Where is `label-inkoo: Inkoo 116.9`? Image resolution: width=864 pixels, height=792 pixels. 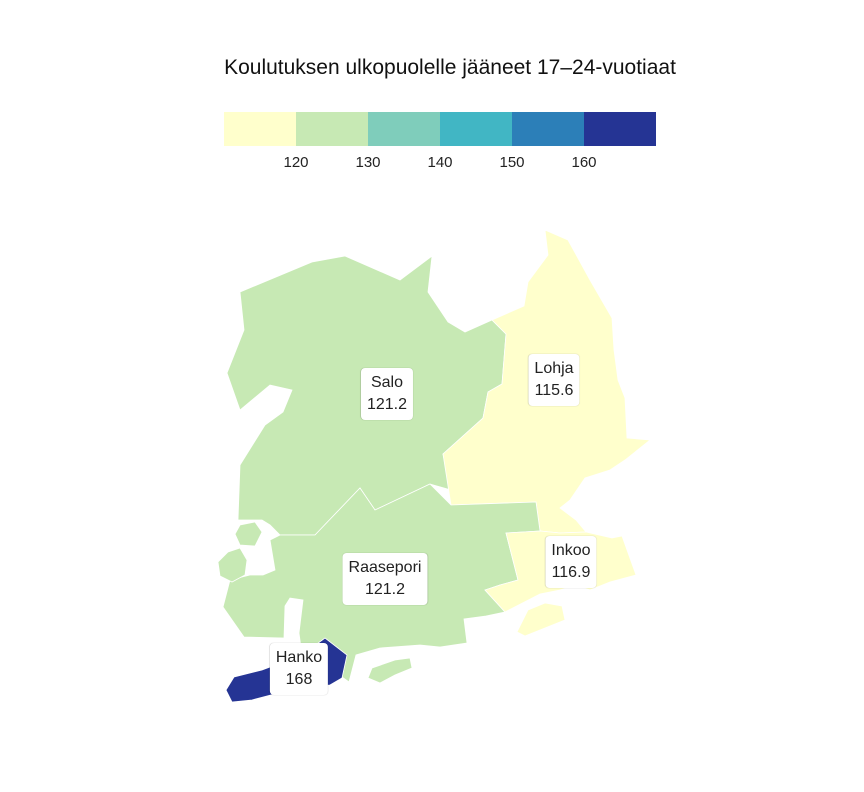
label-inkoo: Inkoo 116.9 is located at coordinates (571, 562).